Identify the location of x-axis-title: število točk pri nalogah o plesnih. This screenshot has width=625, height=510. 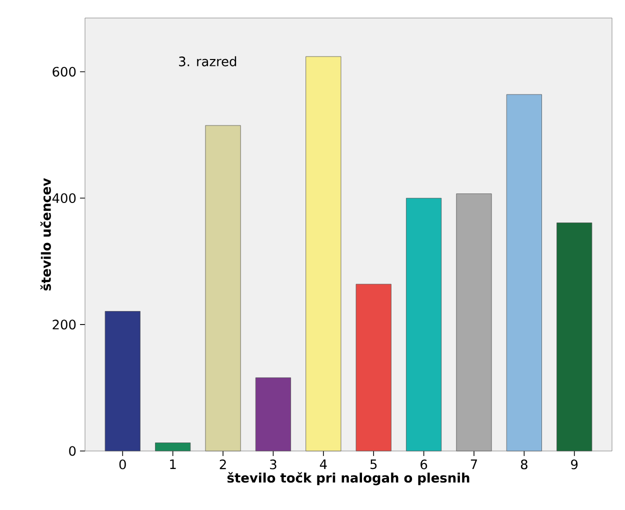
(348, 479).